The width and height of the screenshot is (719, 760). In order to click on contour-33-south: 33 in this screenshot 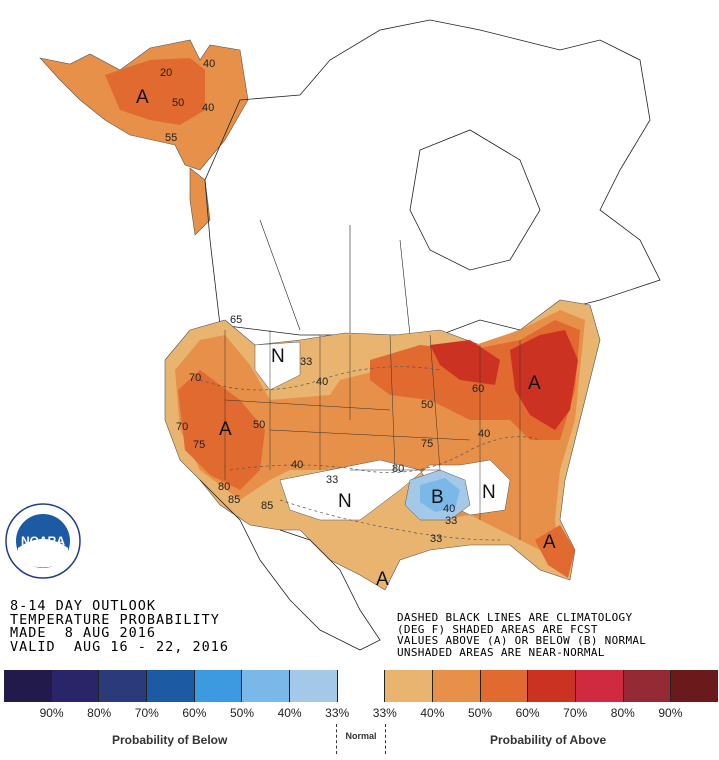, I will do `click(451, 521)`.